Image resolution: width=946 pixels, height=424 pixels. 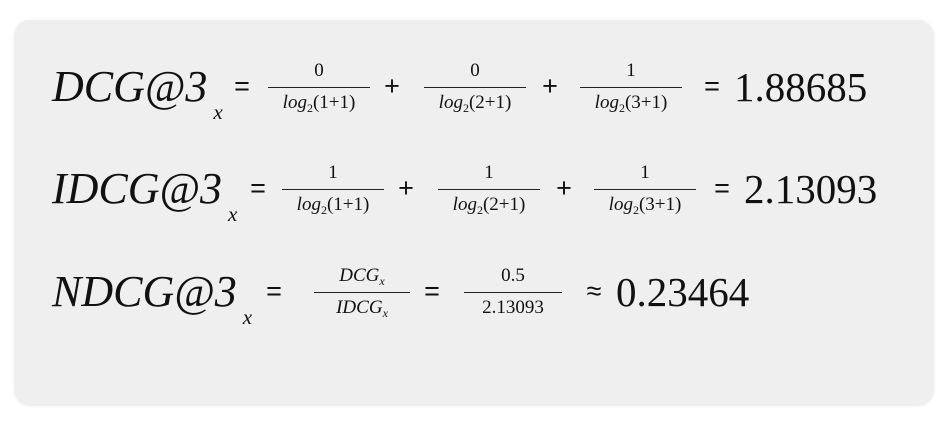 What do you see at coordinates (513, 275) in the screenshot?
I see `ndcg-value-numerator: 0.5` at bounding box center [513, 275].